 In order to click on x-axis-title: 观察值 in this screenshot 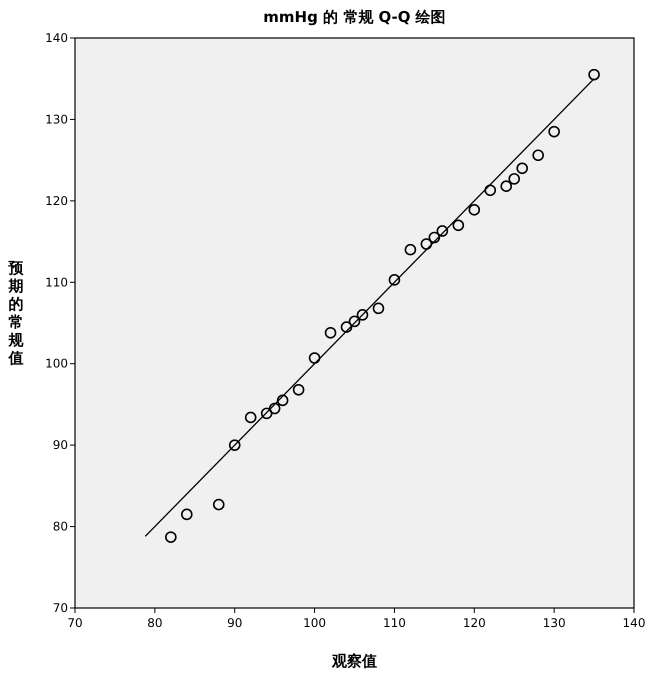, I will do `click(354, 661)`.